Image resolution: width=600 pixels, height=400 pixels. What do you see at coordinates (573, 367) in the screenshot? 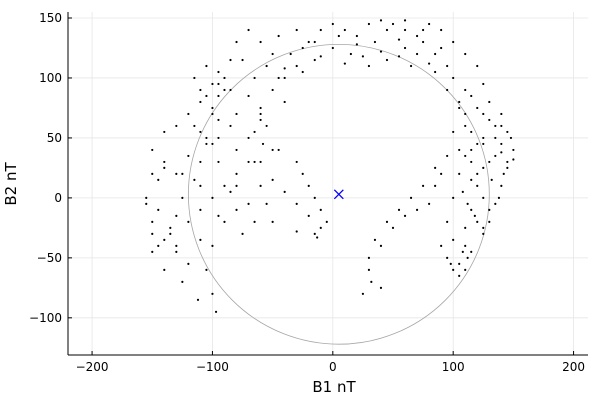
I see `x-tick-label: 200` at bounding box center [573, 367].